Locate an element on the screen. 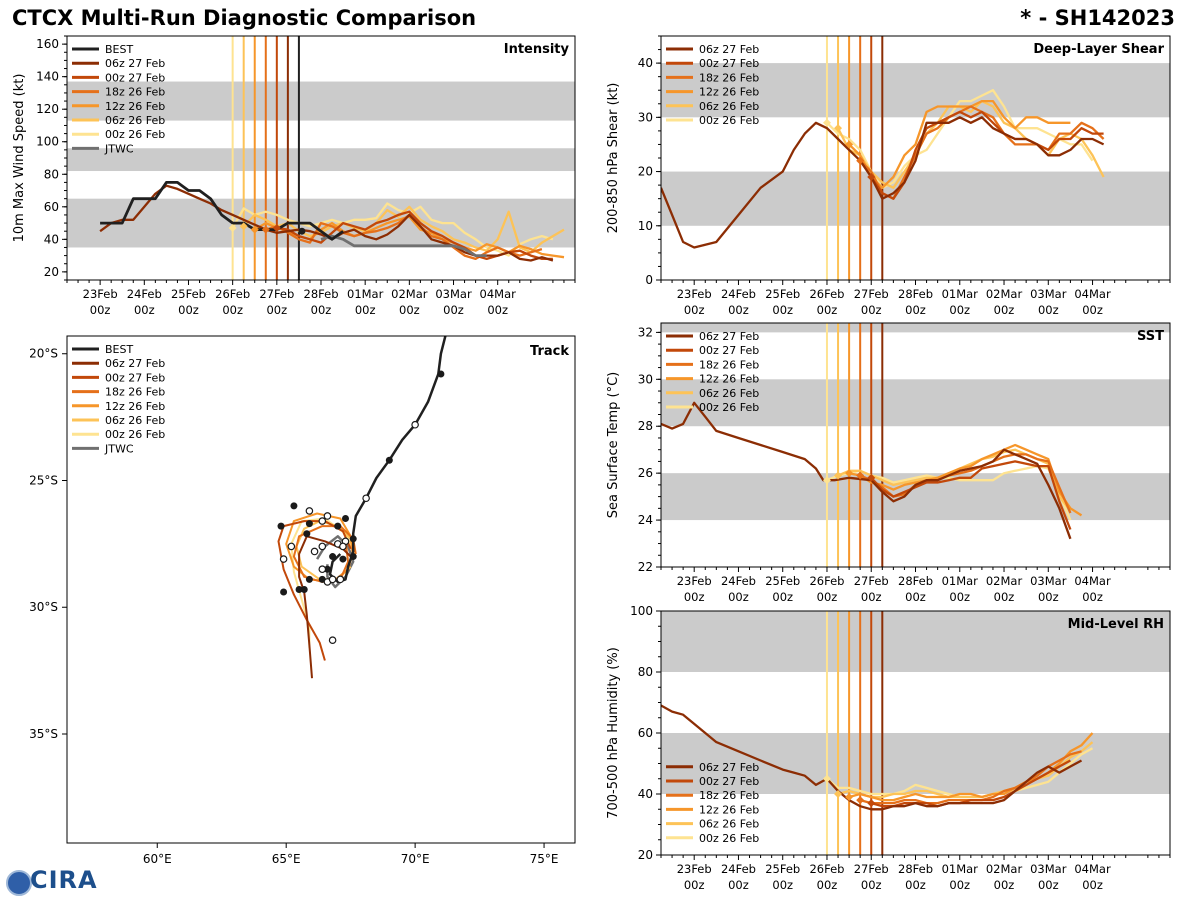 The image size is (1200, 900). x-tick-label: 02Mar is located at coordinates (1004, 581).